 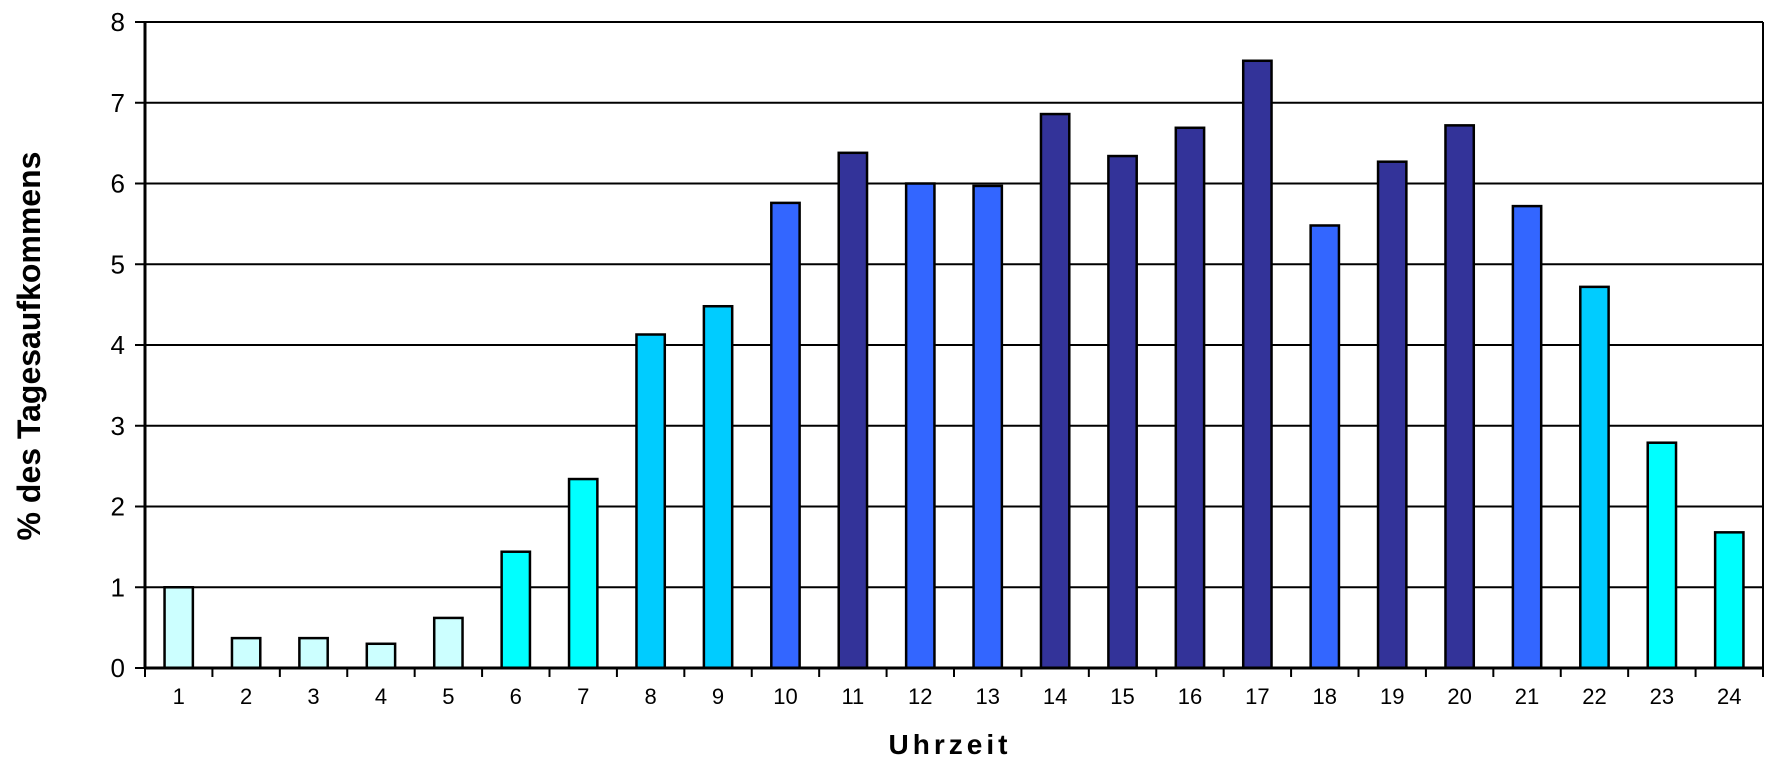 What do you see at coordinates (118, 184) in the screenshot?
I see `y-tick-label: 6` at bounding box center [118, 184].